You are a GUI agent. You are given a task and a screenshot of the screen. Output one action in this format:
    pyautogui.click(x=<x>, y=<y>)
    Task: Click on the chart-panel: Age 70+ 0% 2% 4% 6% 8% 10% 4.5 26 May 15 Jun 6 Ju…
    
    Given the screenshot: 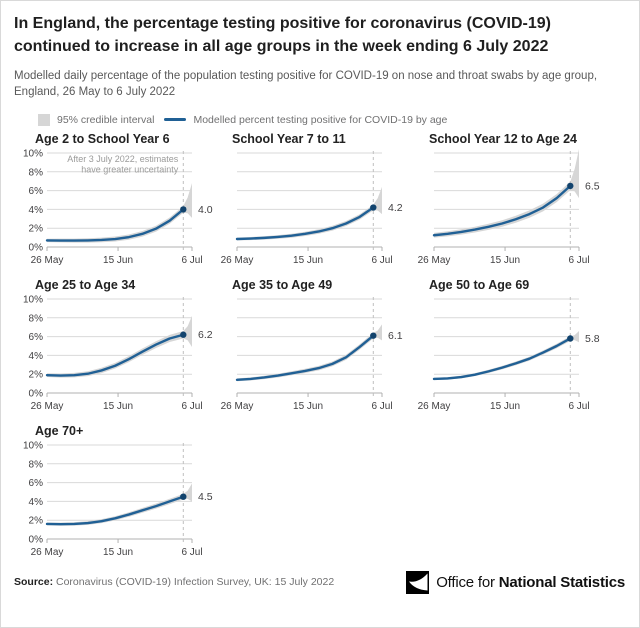 What is the action you would take?
    pyautogui.click(x=123, y=494)
    